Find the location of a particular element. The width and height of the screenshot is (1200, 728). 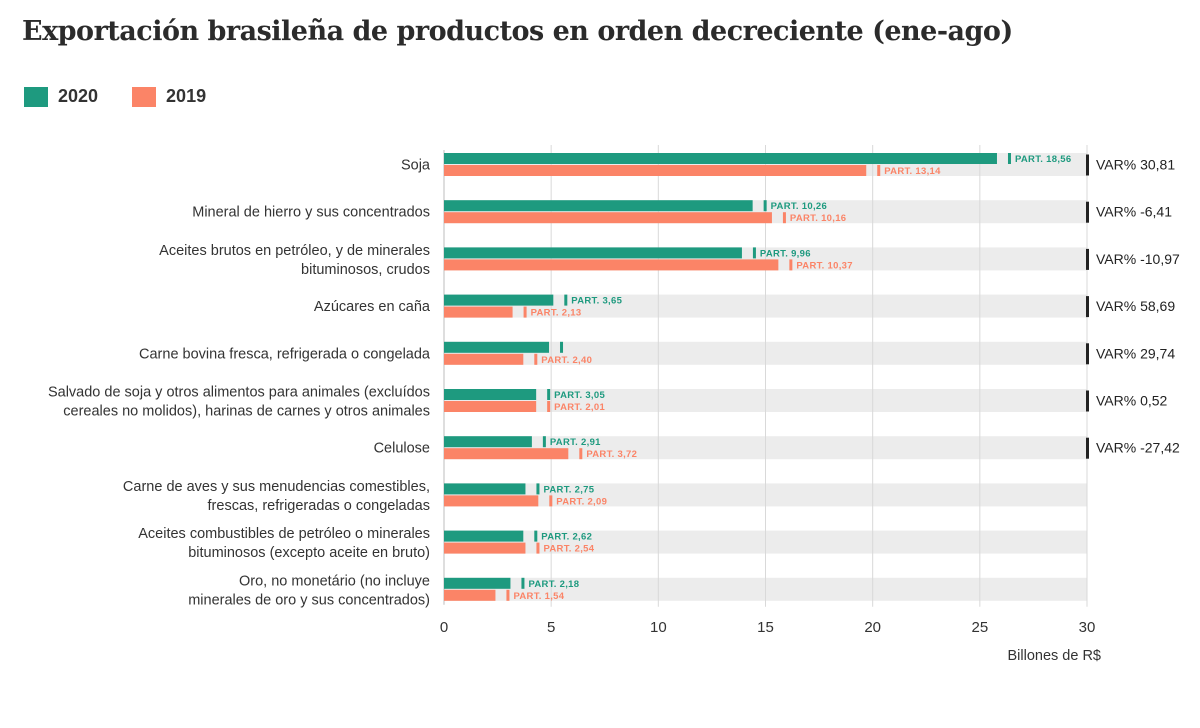

x-tick-label: 25 is located at coordinates (979, 627).